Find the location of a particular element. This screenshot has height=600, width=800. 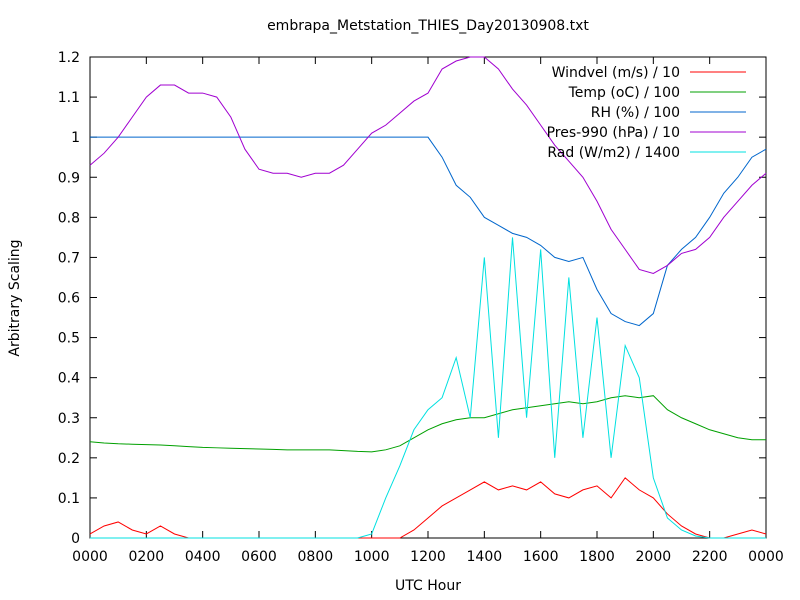

chart-title: embrapa_Metstation_THIES_Day20130908.txt is located at coordinates (428, 26).